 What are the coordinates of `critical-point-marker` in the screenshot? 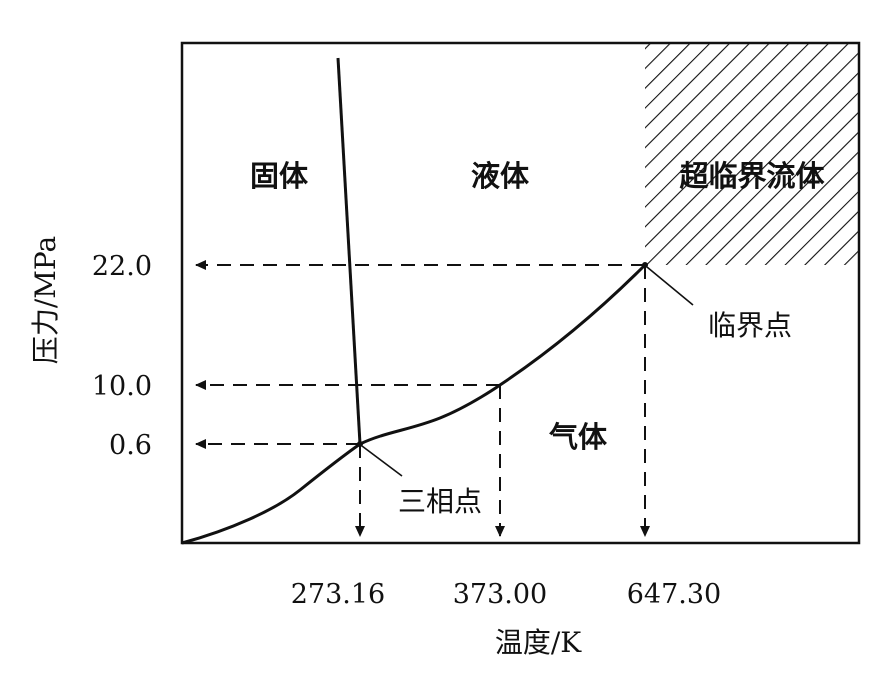 It's located at (645, 265).